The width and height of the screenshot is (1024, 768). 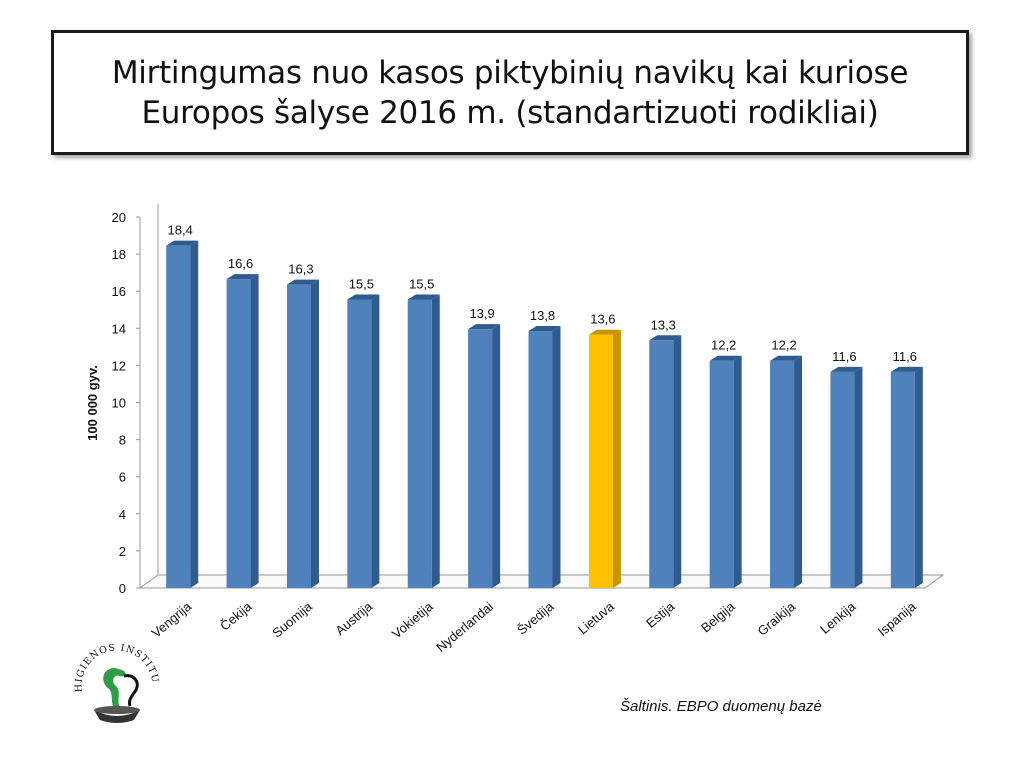 What do you see at coordinates (481, 313) in the screenshot?
I see `data-label: 13,9` at bounding box center [481, 313].